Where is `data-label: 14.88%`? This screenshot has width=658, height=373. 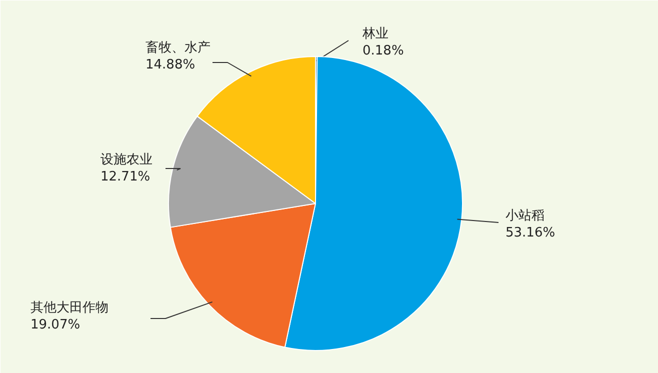 data-label: 14.88% is located at coordinates (171, 65).